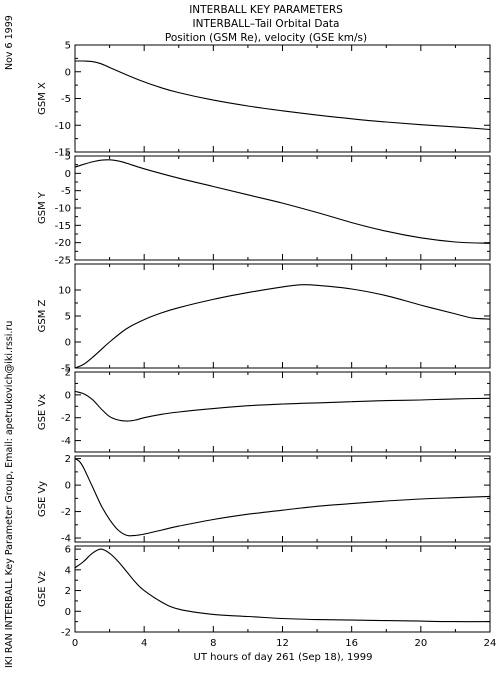  What do you see at coordinates (266, 38) in the screenshot?
I see `header-line-3: Position (GSM Re), velocity (GSE km/s)` at bounding box center [266, 38].